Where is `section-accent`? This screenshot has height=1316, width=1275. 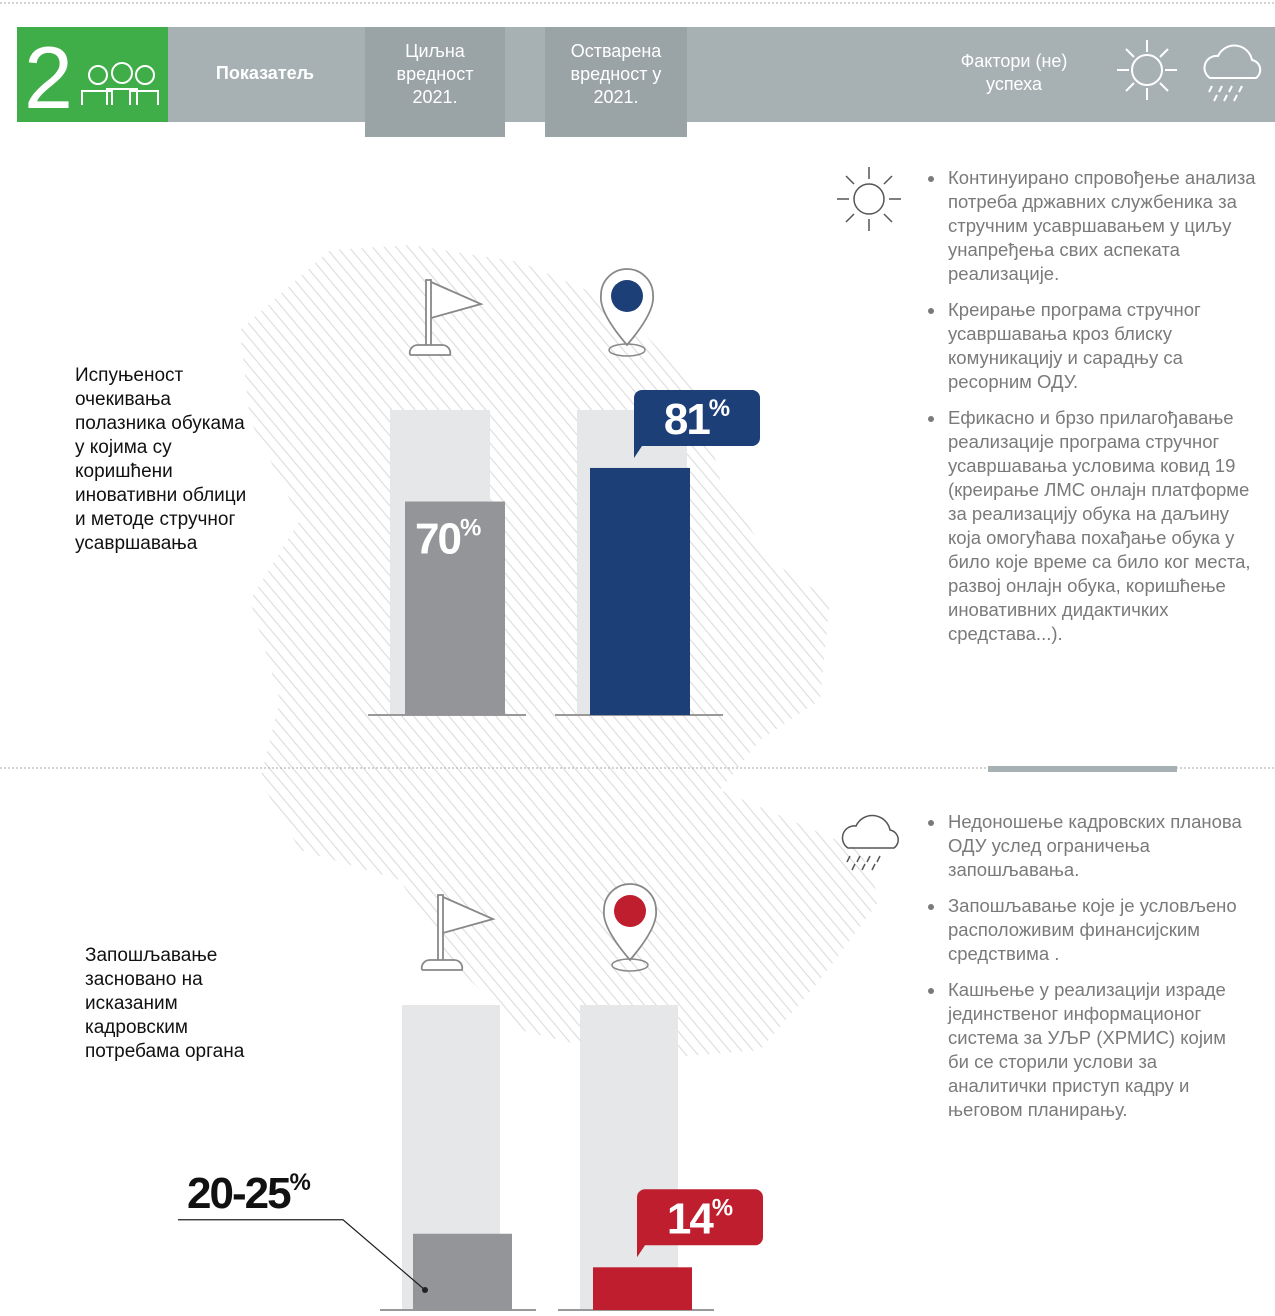 section-accent is located at coordinates (1082, 769).